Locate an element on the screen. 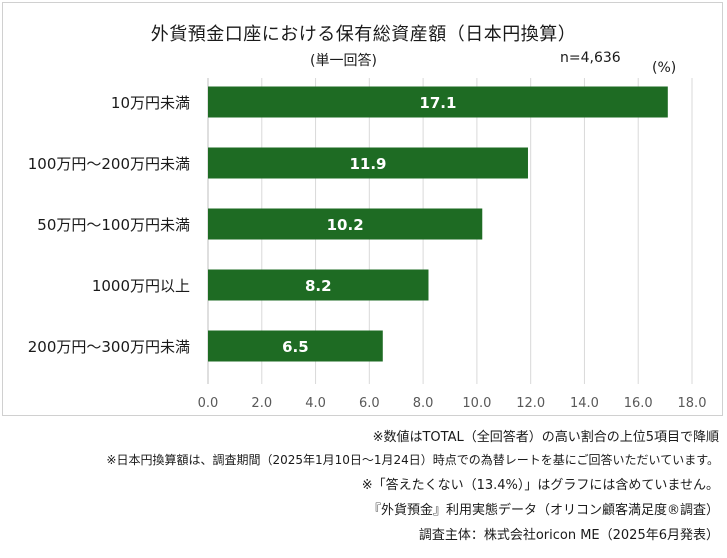 This screenshot has height=558, width=727. bar-value-label: 6.5 is located at coordinates (295, 347).